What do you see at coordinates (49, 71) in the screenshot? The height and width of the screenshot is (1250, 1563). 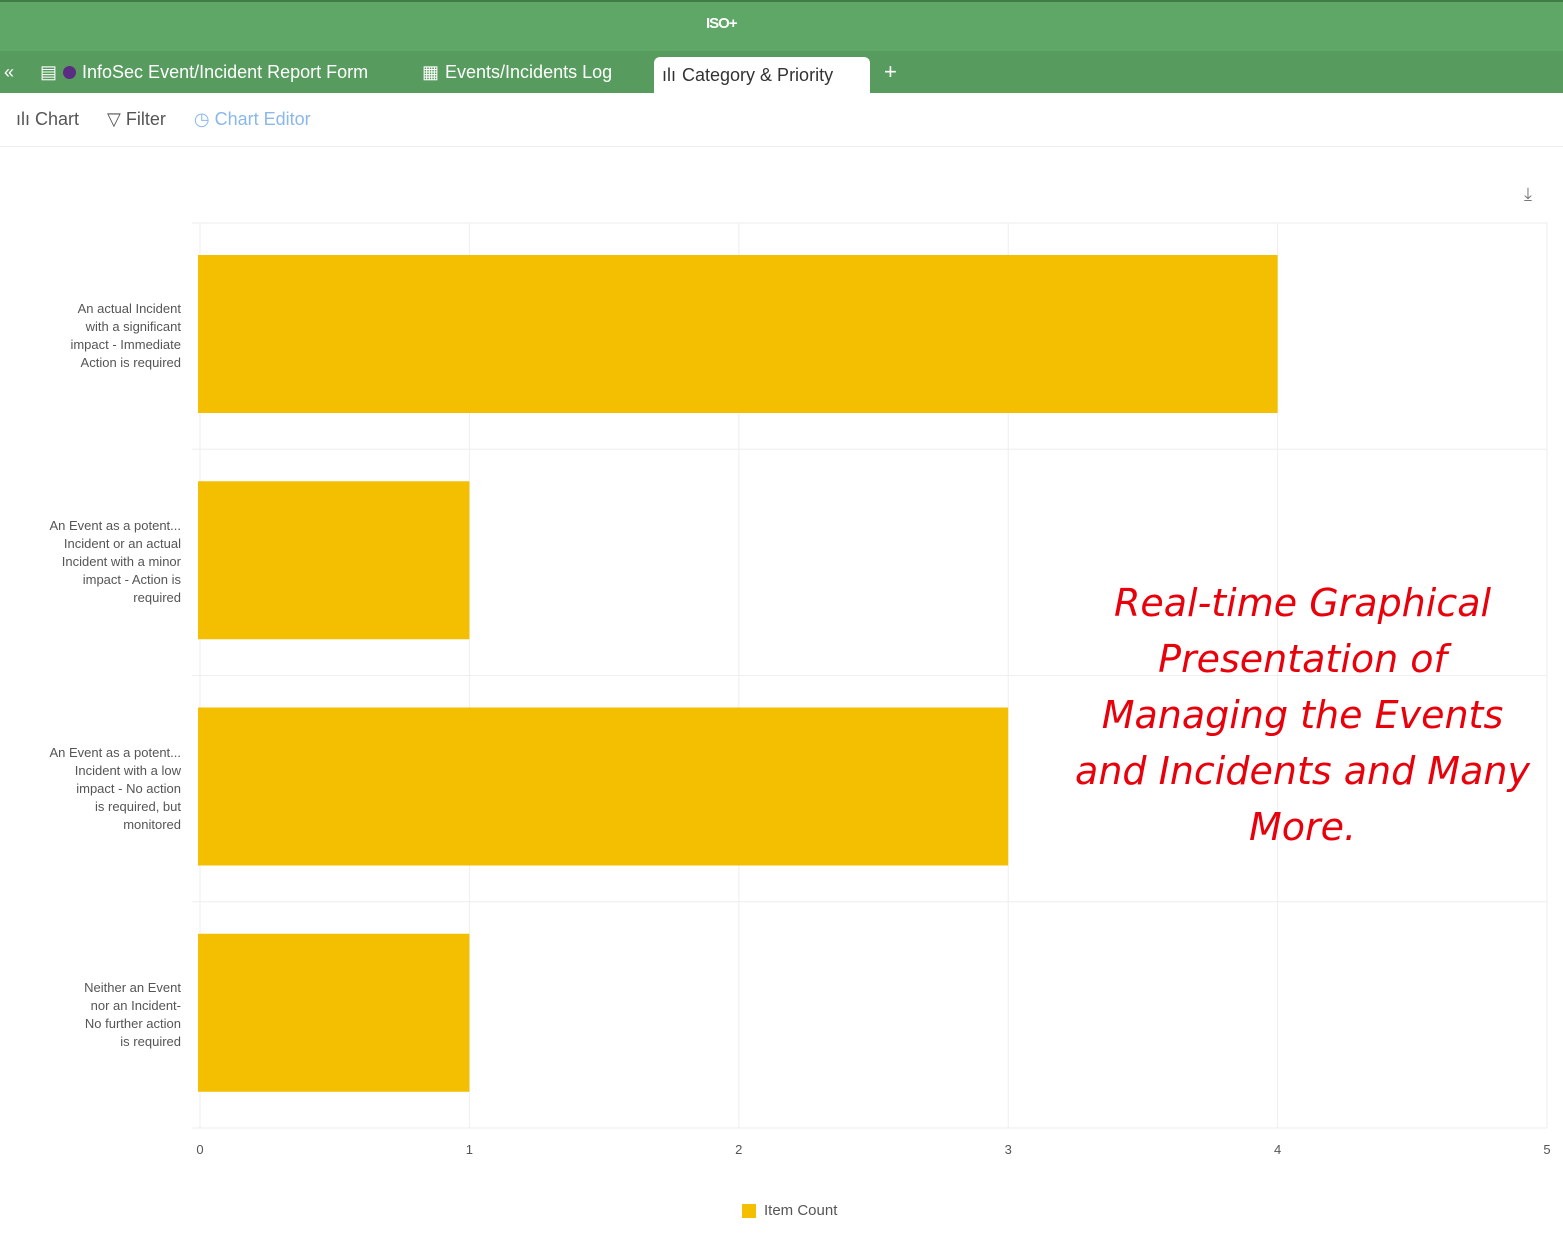 I see `form-icon: ▤` at bounding box center [49, 71].